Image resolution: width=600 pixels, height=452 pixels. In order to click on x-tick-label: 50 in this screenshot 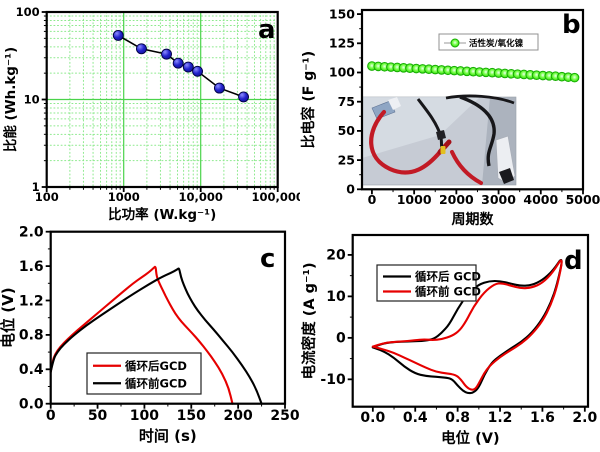, I will do `click(98, 416)`.